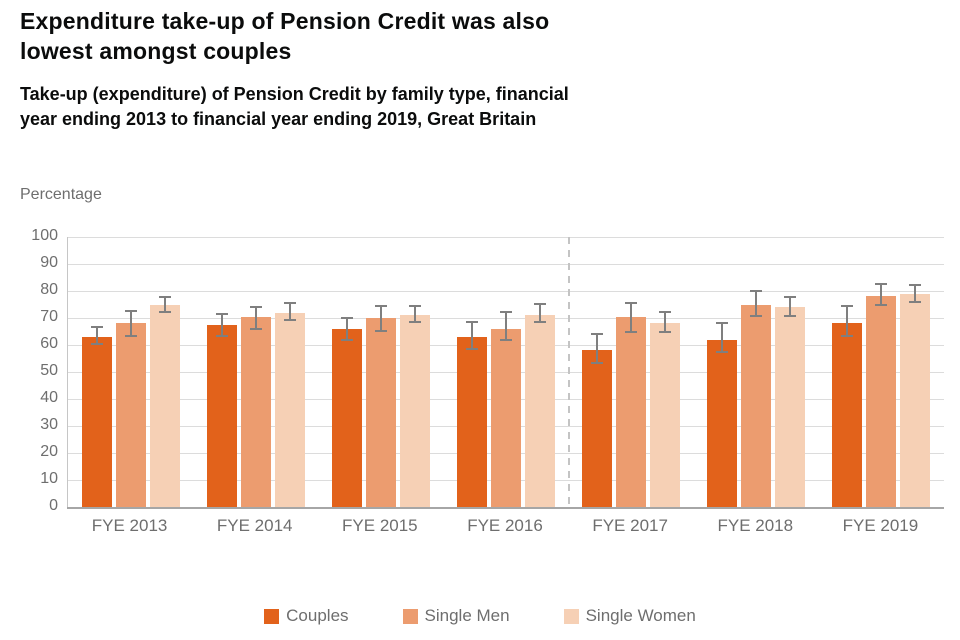 This screenshot has height=640, width=960. What do you see at coordinates (96, 335) in the screenshot?
I see `error-bar-couples-fye-2013` at bounding box center [96, 335].